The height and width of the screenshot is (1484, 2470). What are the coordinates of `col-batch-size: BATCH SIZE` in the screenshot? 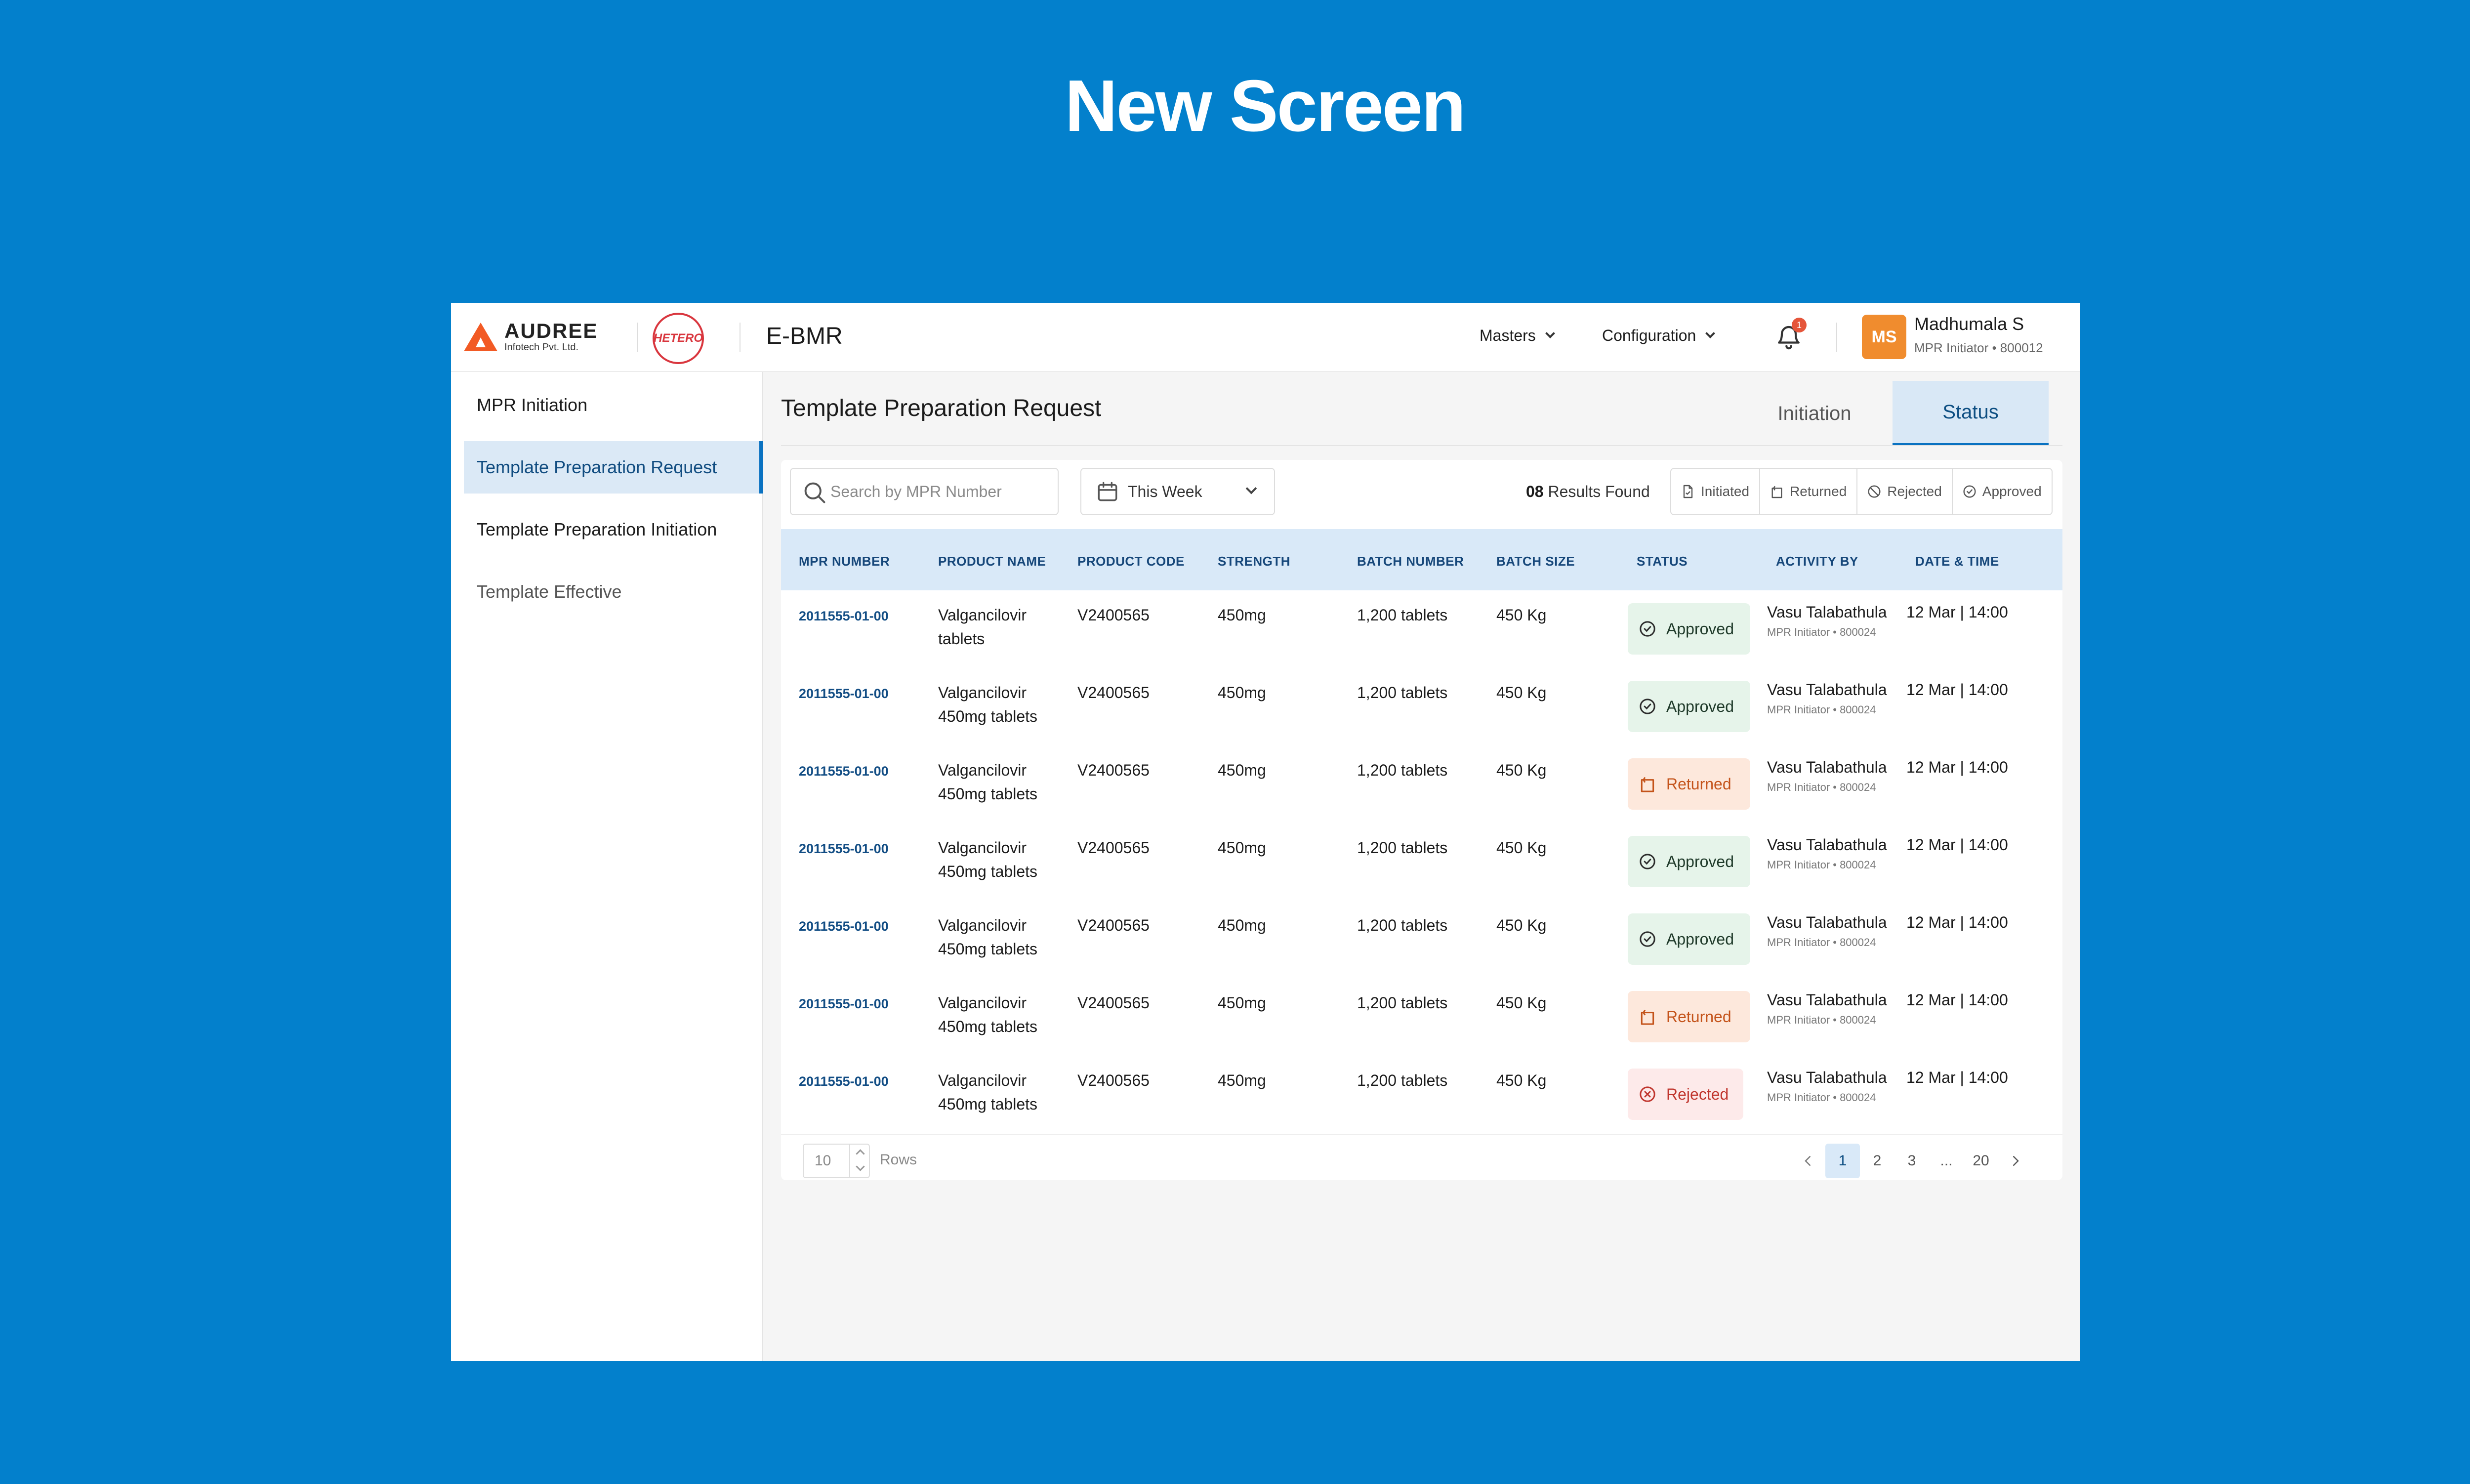 It's located at (1535, 561).